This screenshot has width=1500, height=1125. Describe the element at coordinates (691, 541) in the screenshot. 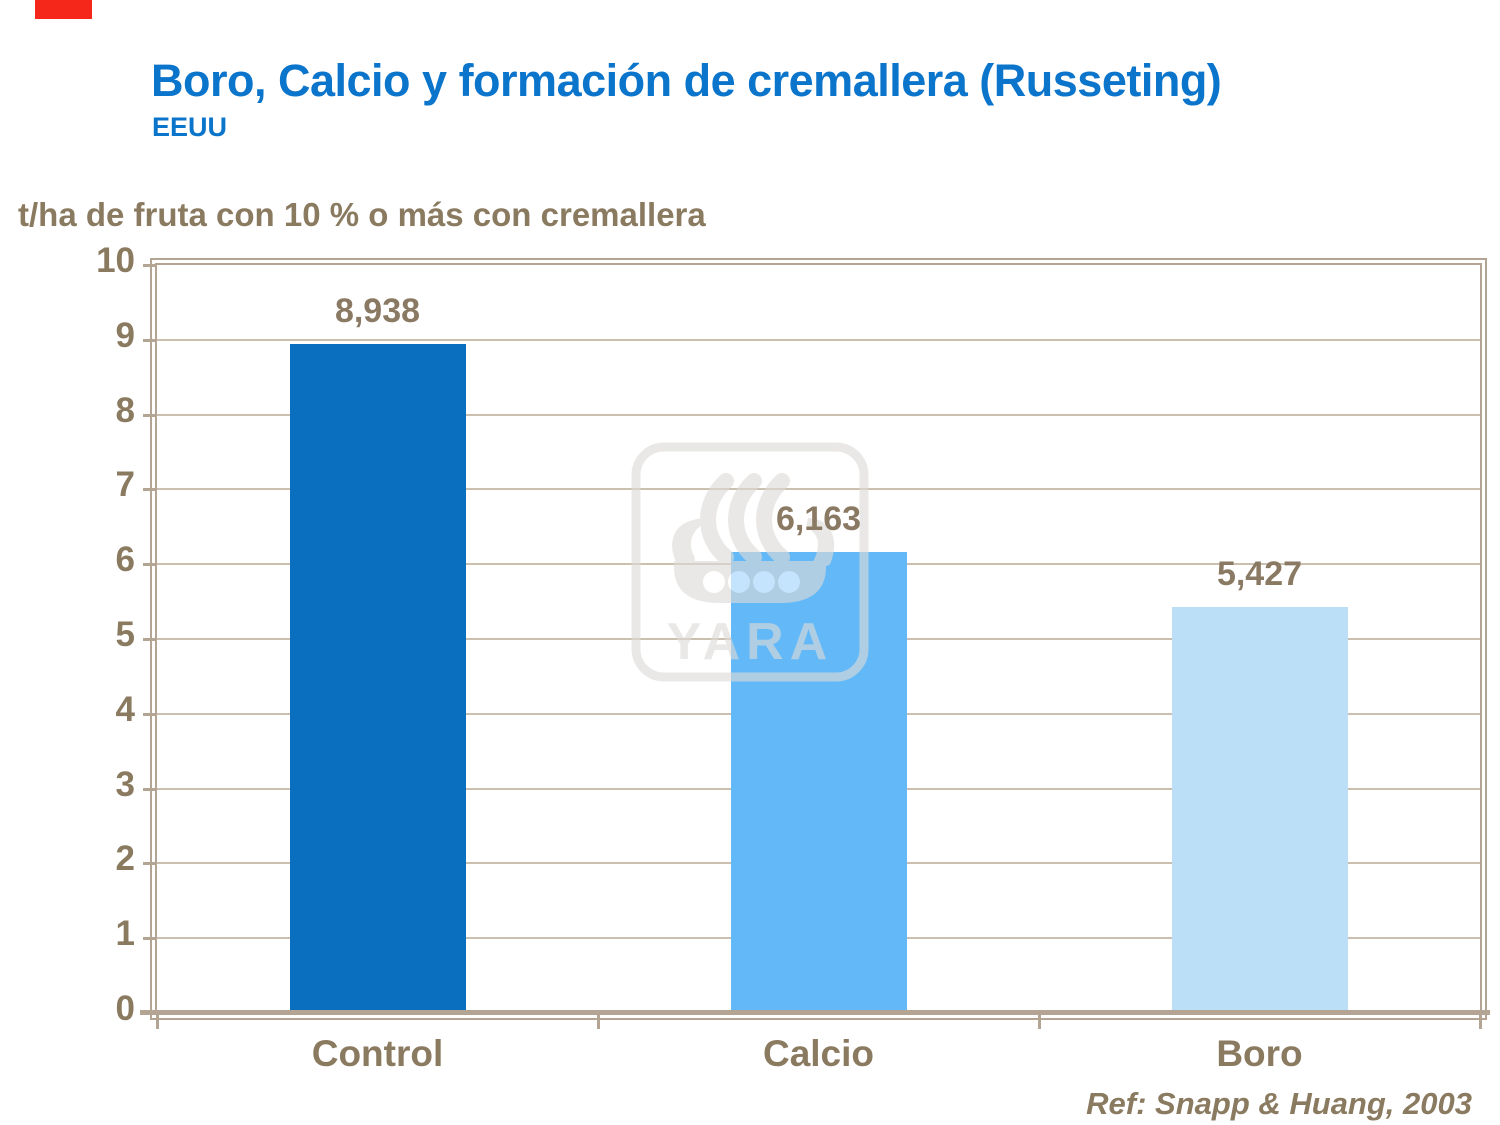

I see `ship-prow-icon` at that location.